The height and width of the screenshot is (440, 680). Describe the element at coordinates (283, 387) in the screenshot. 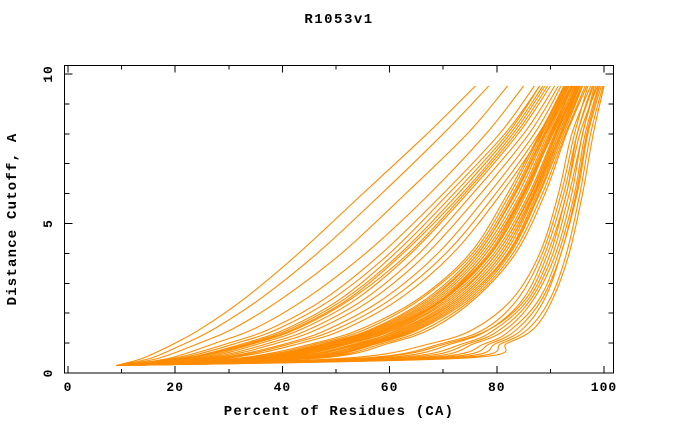

I see `x-tick-label: 40` at that location.